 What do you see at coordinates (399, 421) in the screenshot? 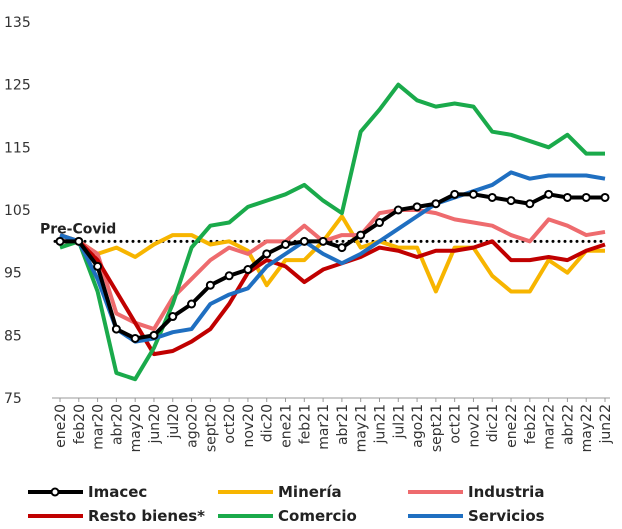
I see `x-tick-label: jul21` at bounding box center [399, 421].